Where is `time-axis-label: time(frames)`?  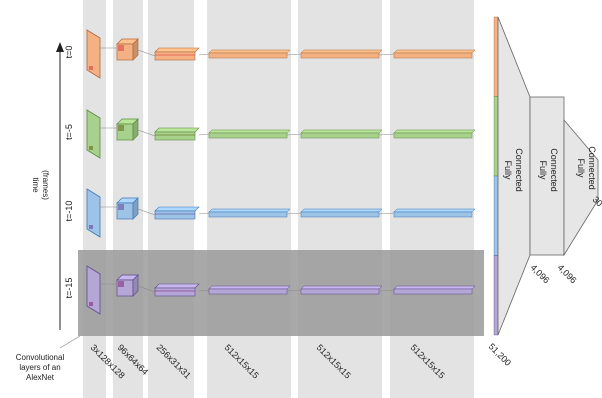
time-axis-label: time(frames) is located at coordinates (40, 185).